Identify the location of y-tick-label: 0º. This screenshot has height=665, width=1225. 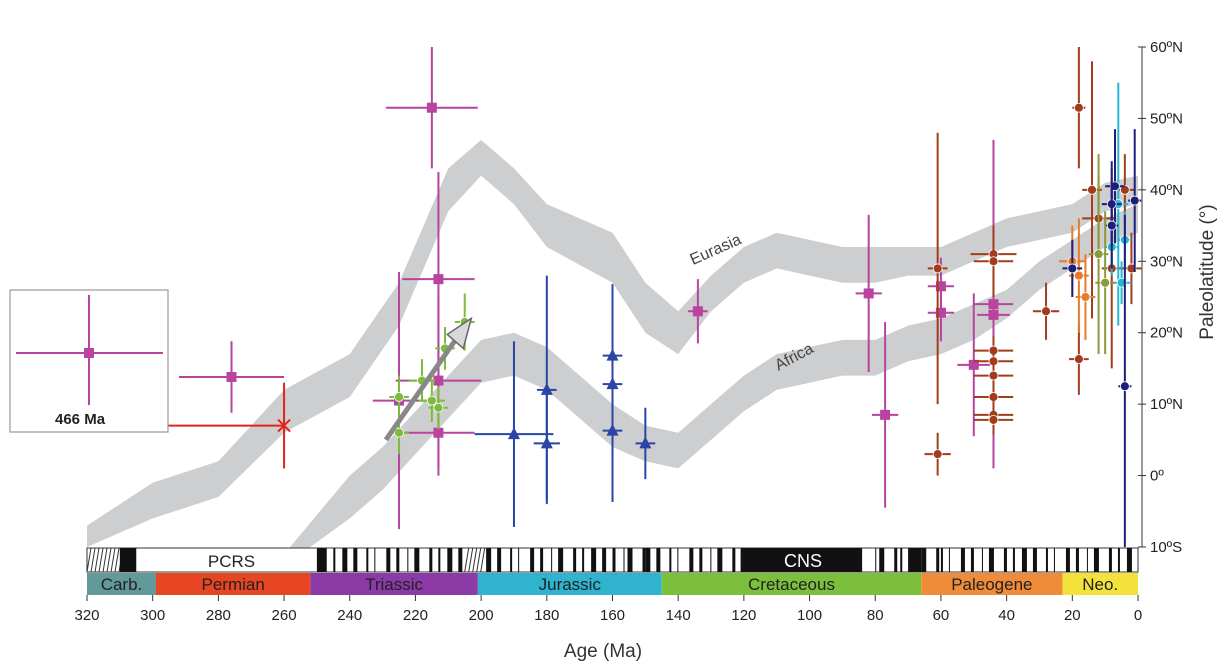
(1157, 476).